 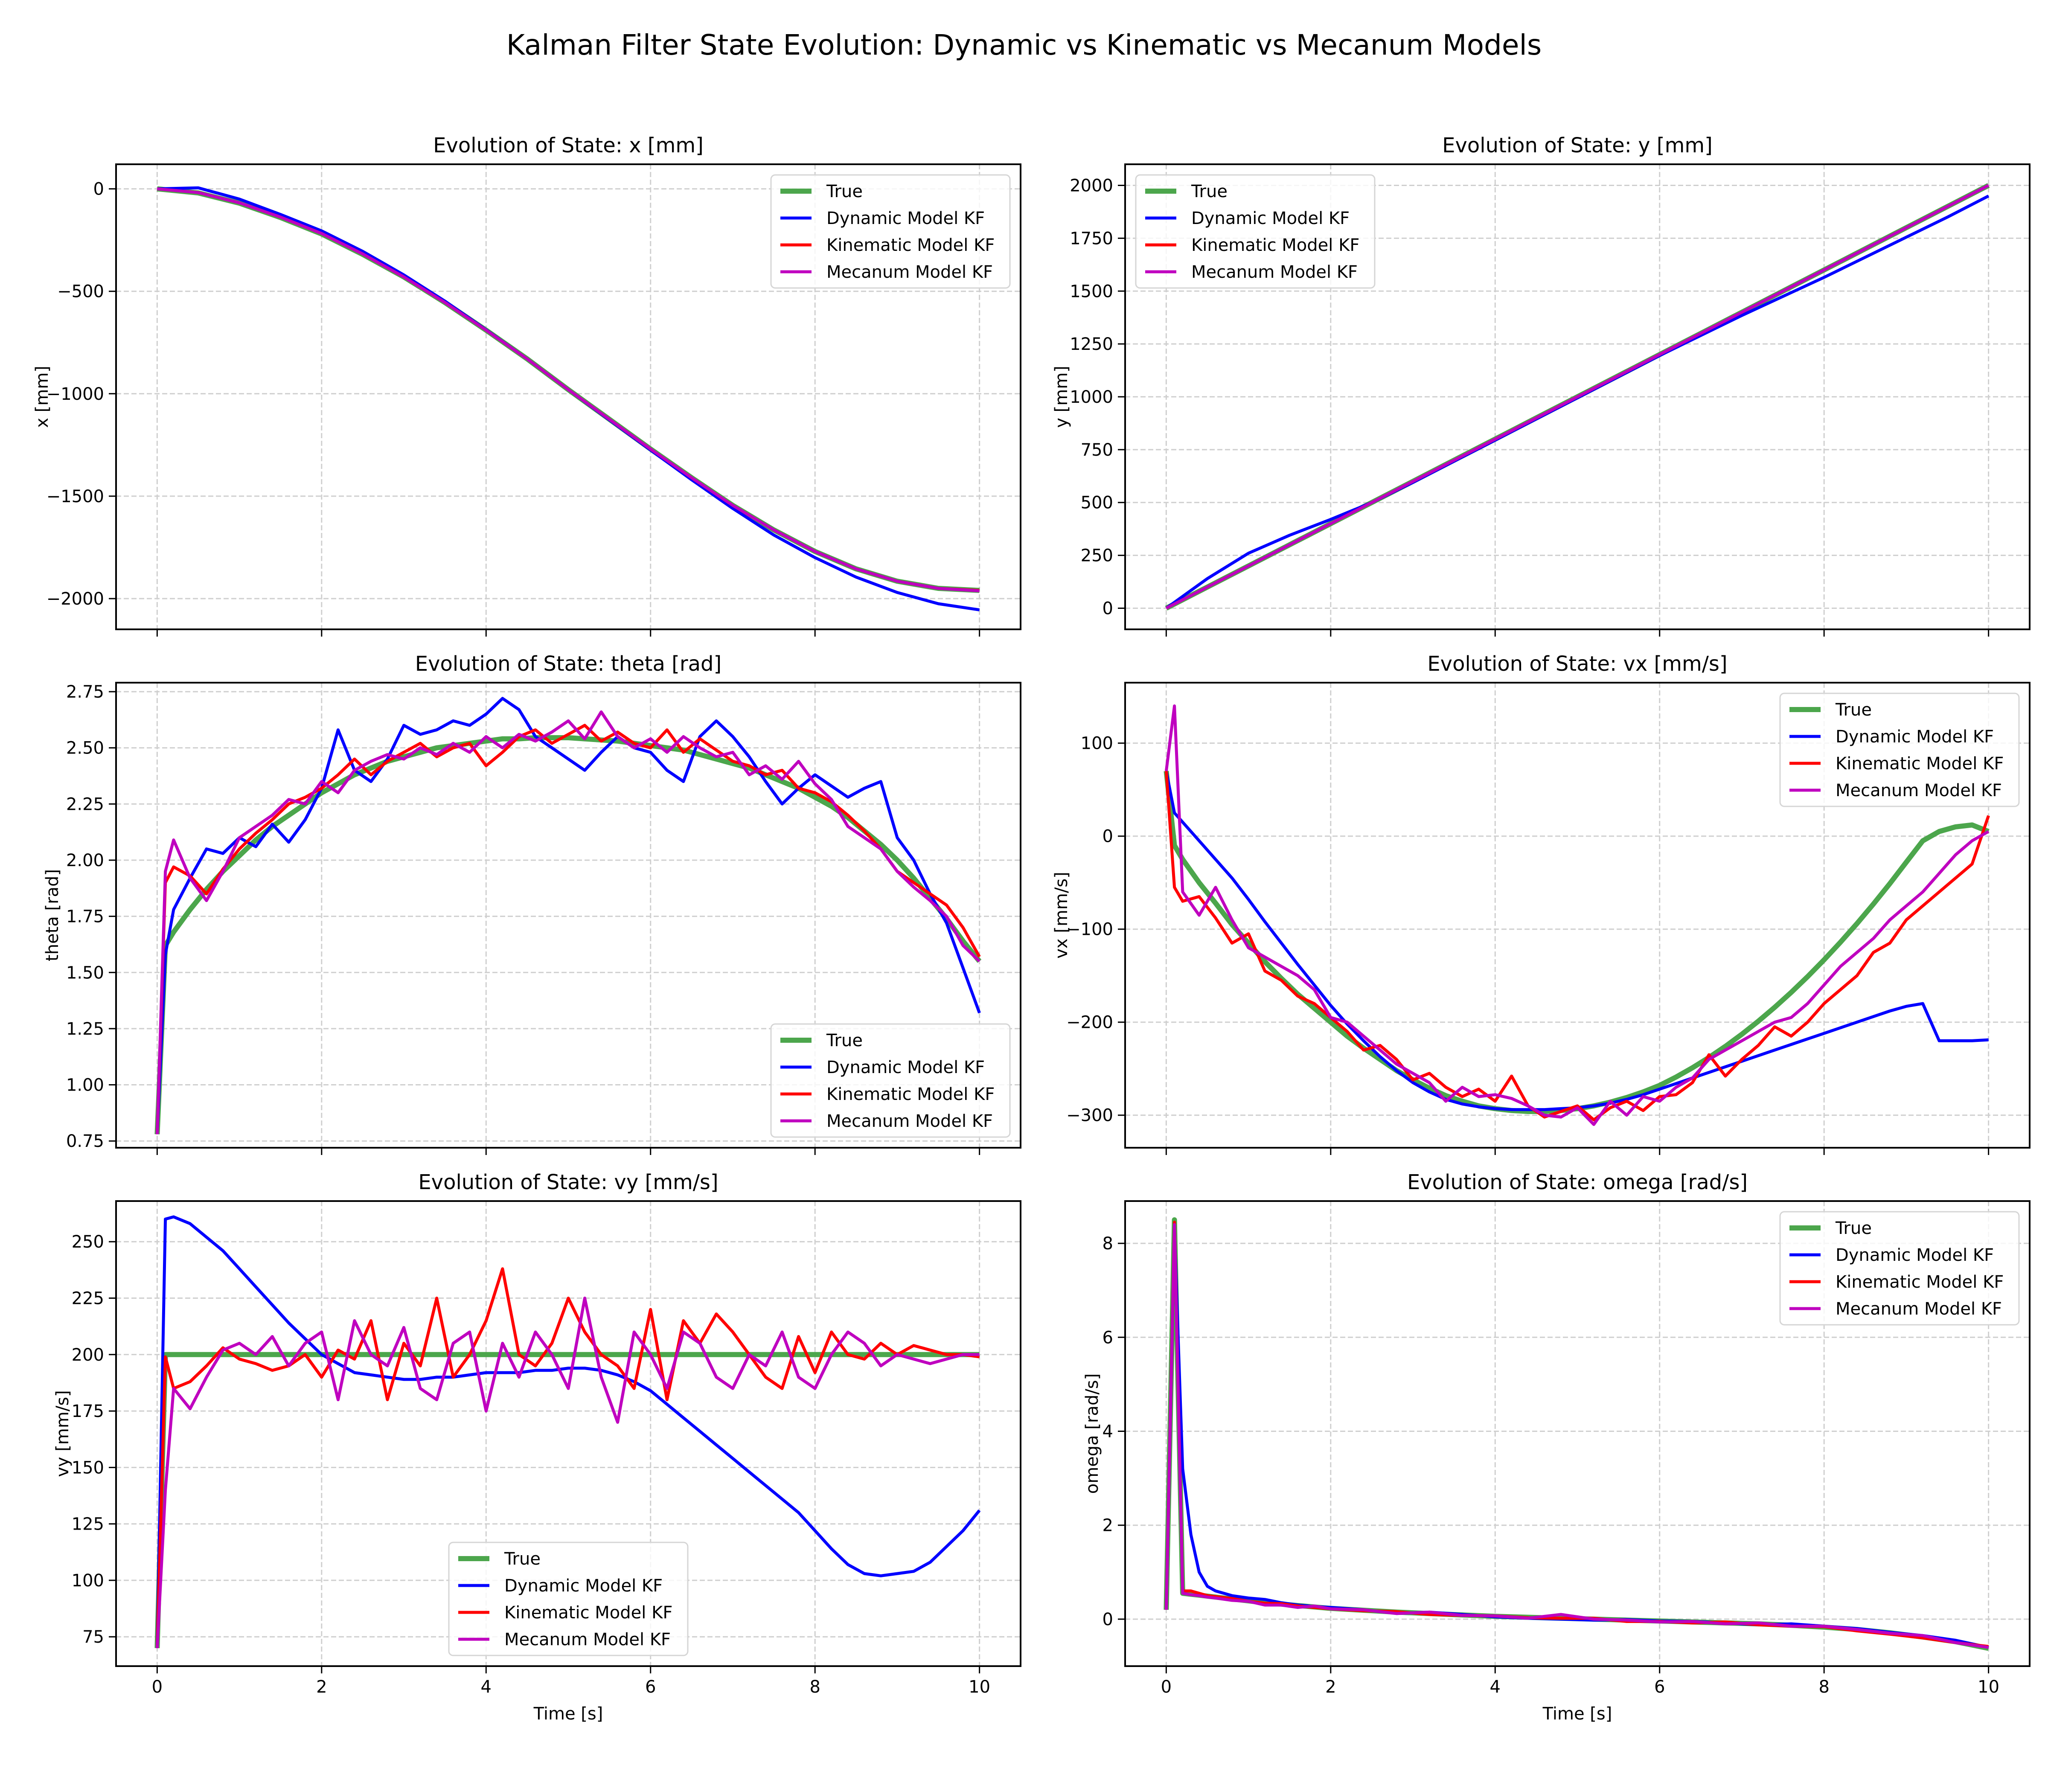 I want to click on y-tick-label: 750, so click(x=1097, y=450).